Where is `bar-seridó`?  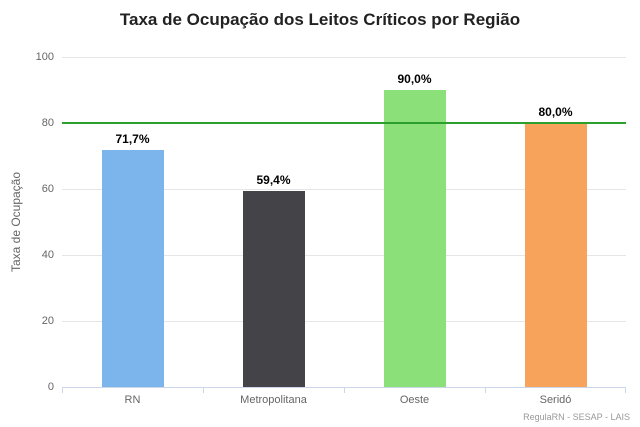
bar-seridó is located at coordinates (556, 255).